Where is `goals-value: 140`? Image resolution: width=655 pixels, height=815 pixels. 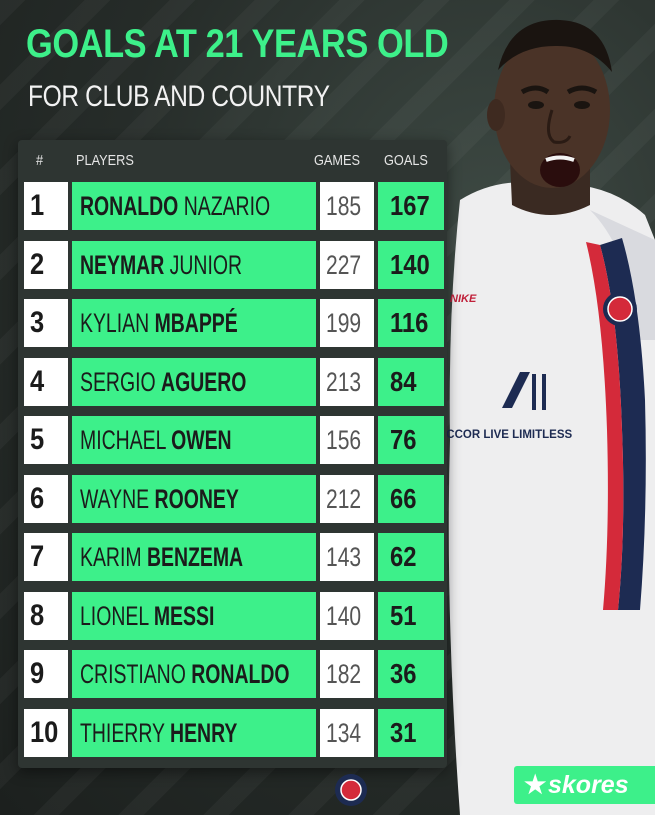 goals-value: 140 is located at coordinates (410, 264).